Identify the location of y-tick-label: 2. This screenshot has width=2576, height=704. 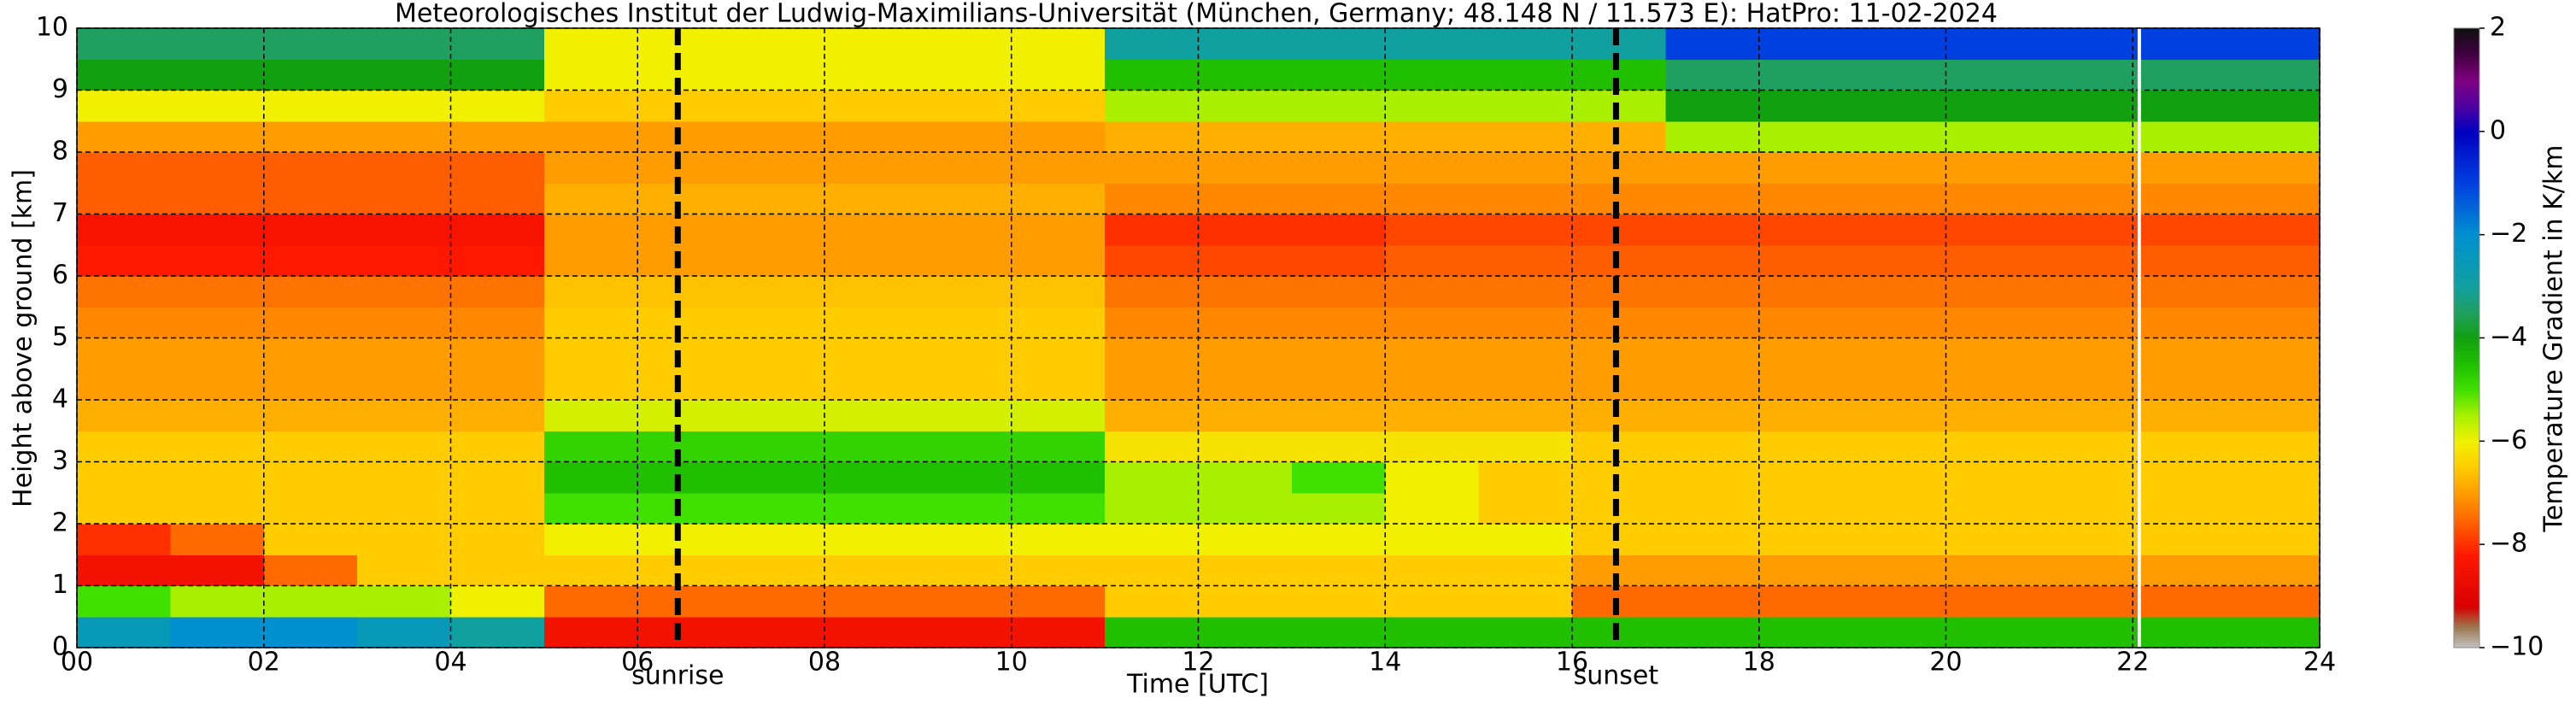
(60, 523).